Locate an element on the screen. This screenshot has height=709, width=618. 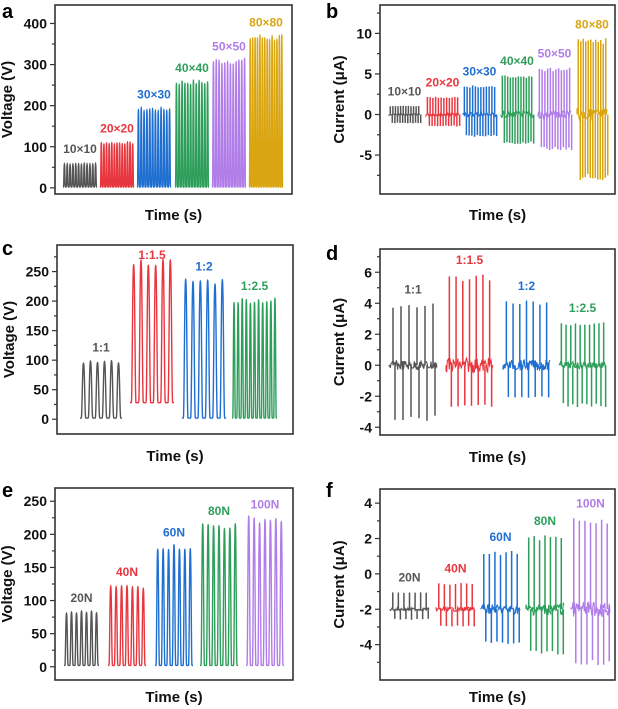
panel-letter: f is located at coordinates (329, 491).